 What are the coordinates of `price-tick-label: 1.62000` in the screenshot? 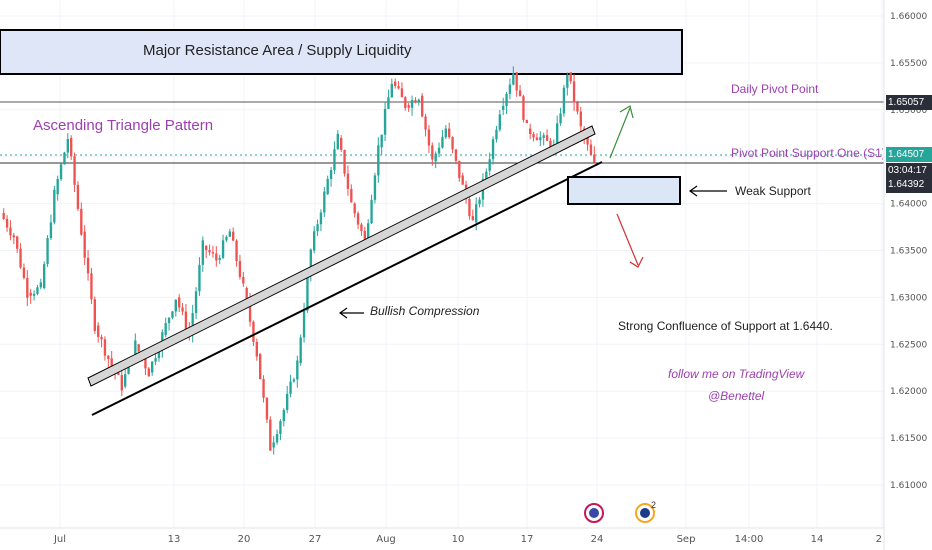 It's located at (908, 392).